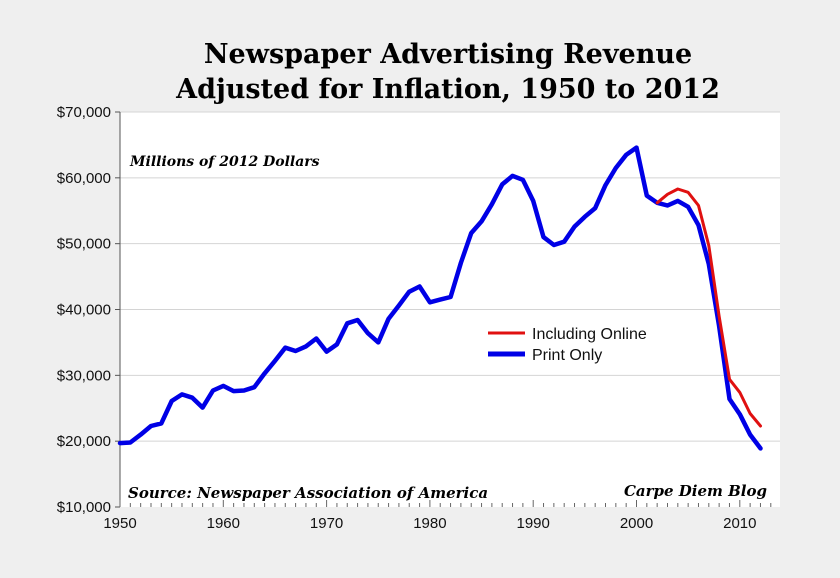  I want to click on x-tick-label: 1980, so click(429, 523).